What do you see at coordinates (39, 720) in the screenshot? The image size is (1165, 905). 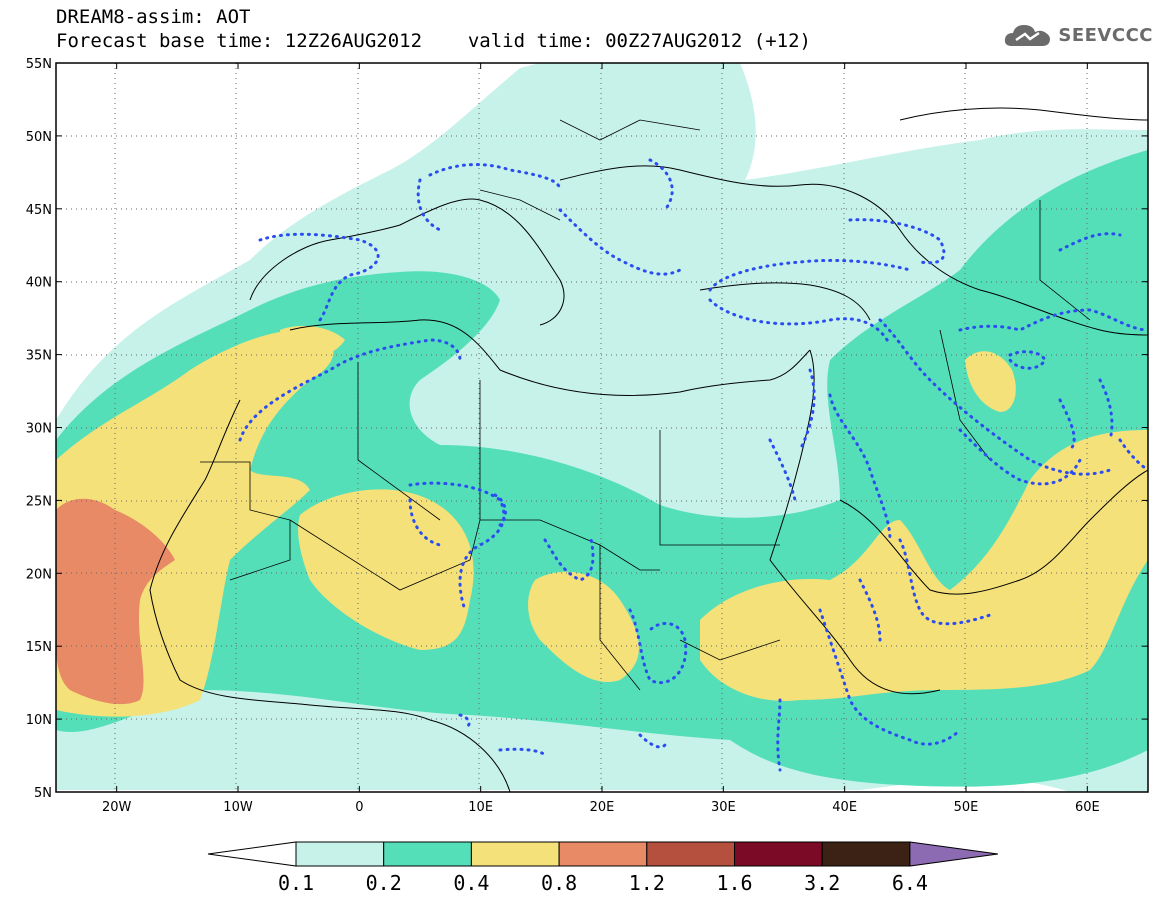 I see `lat-tick-label: 10N` at bounding box center [39, 720].